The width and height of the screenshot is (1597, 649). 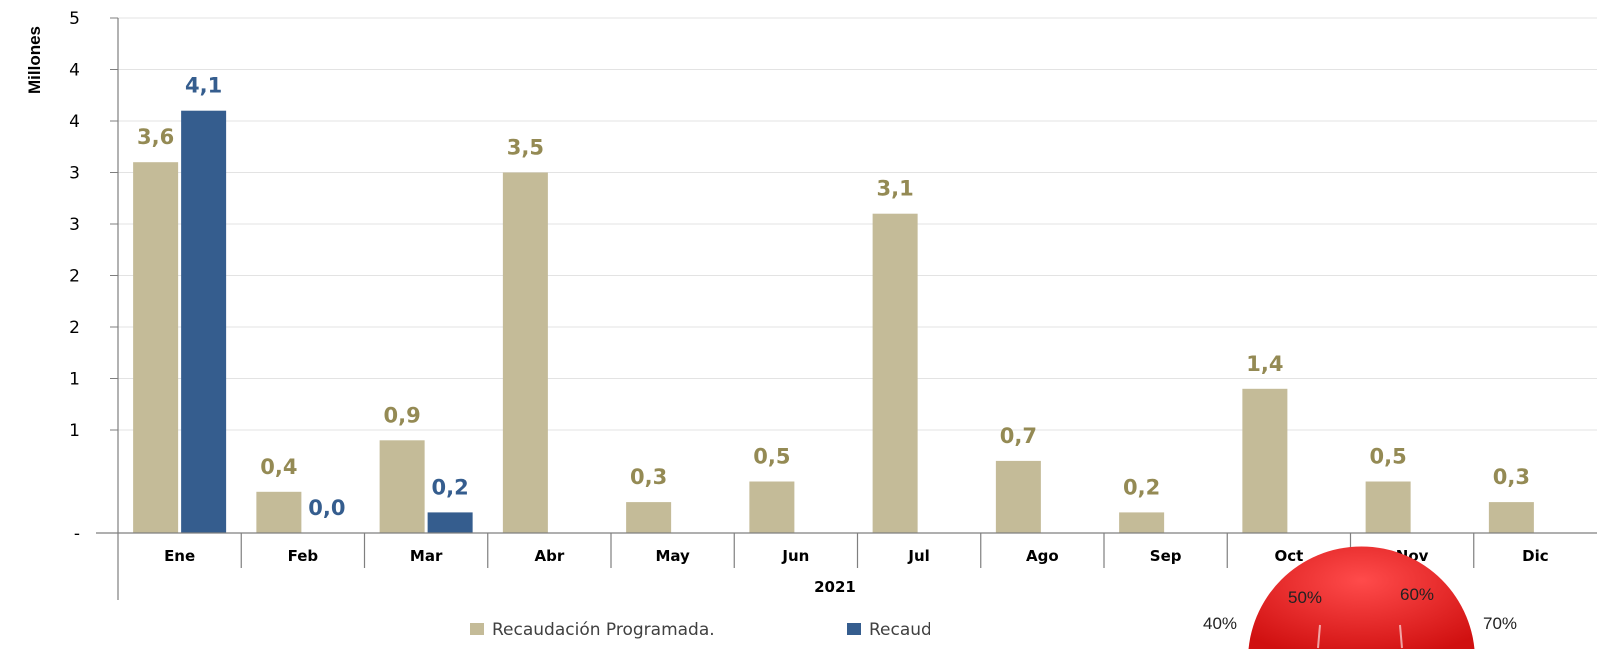 What do you see at coordinates (918, 556) in the screenshot?
I see `x-tick-label: Jul` at bounding box center [918, 556].